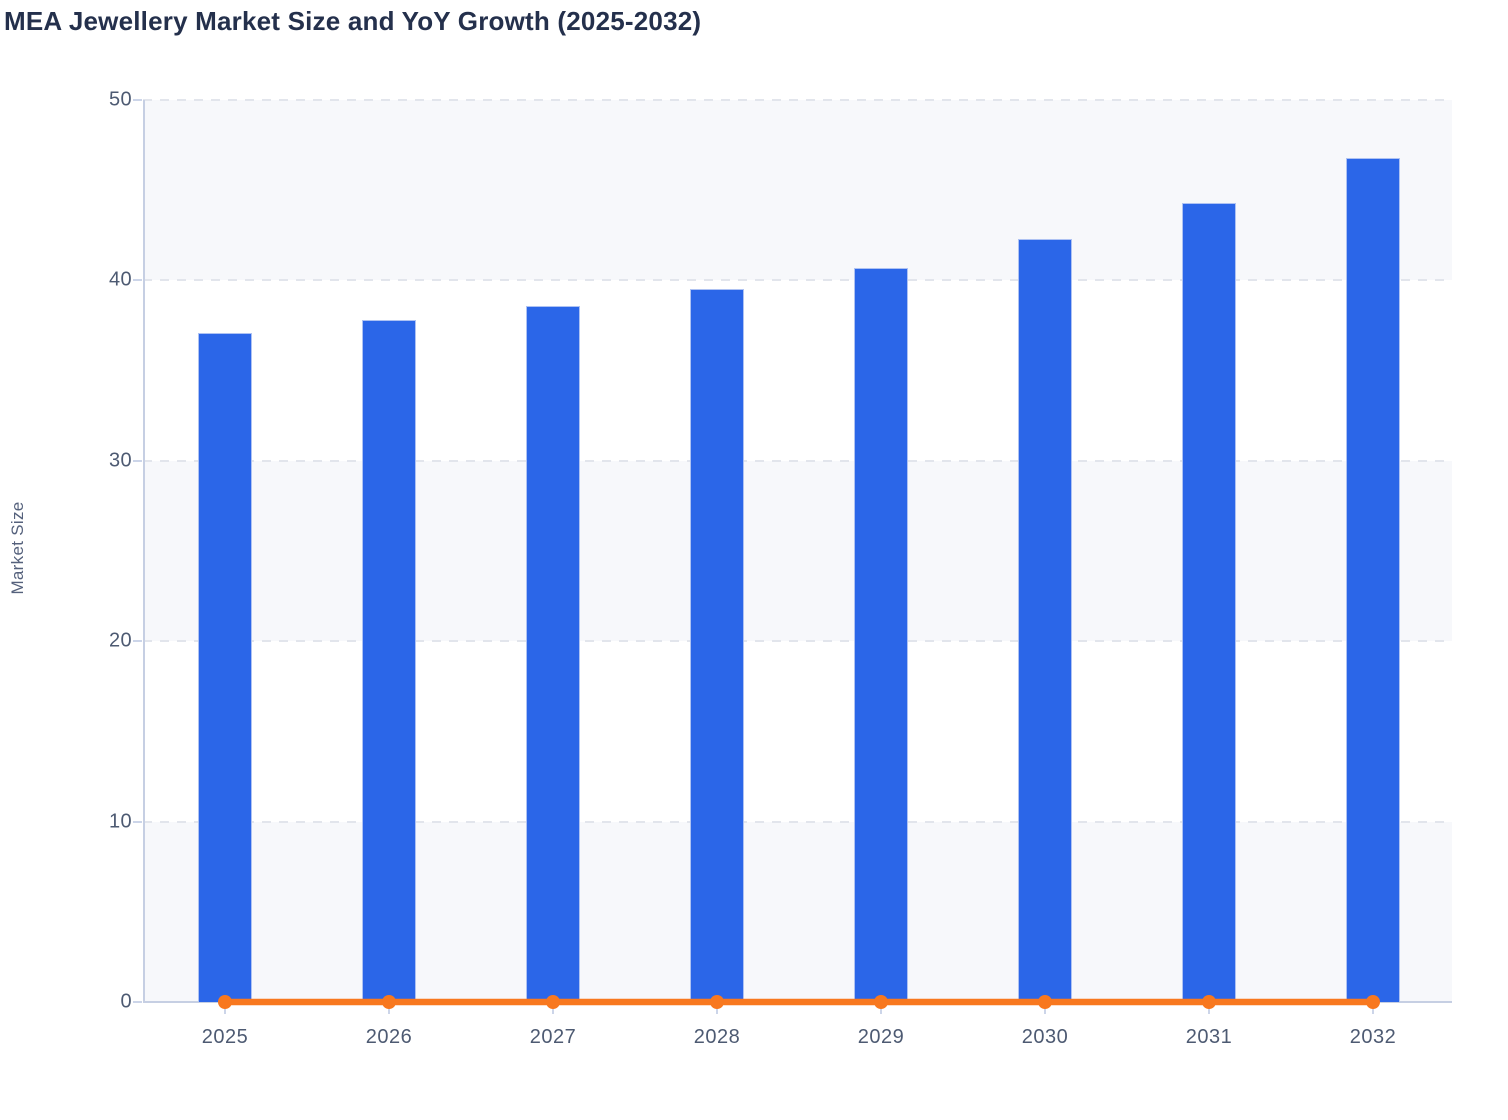 This screenshot has height=1120, width=1508. Describe the element at coordinates (881, 634) in the screenshot. I see `bar-2029` at that location.